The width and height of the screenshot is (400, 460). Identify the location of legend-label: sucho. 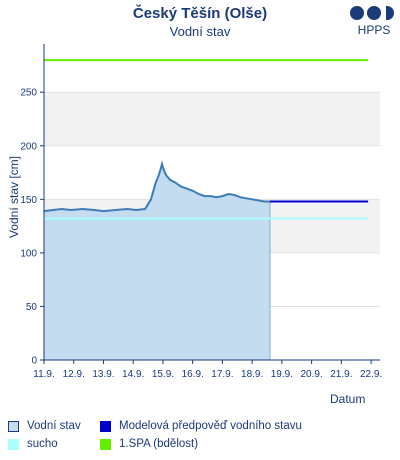
(42, 444).